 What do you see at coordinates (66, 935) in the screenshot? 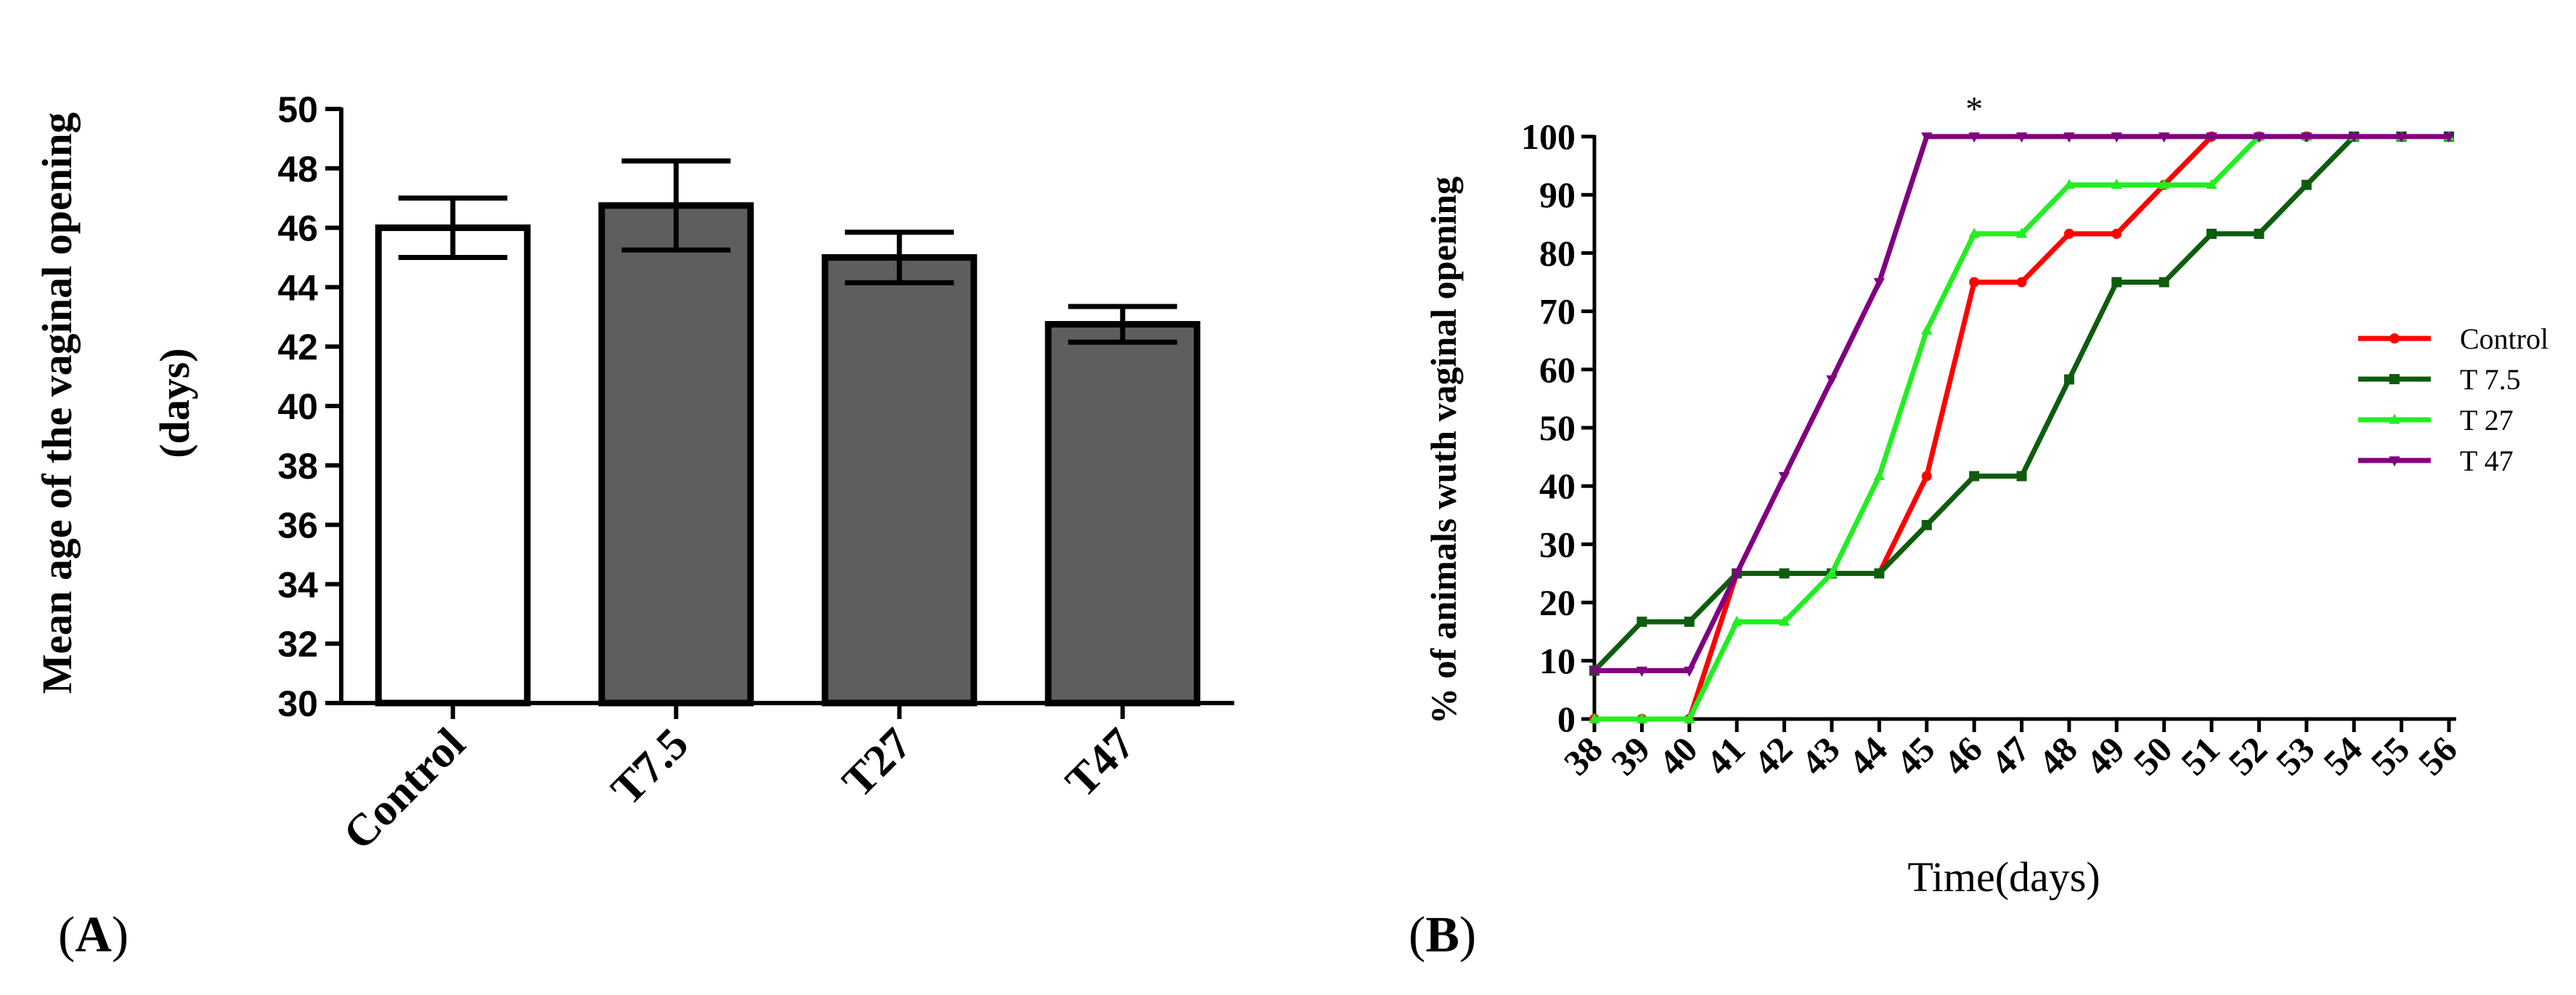
I see `panel-a-label-open: (` at bounding box center [66, 935].